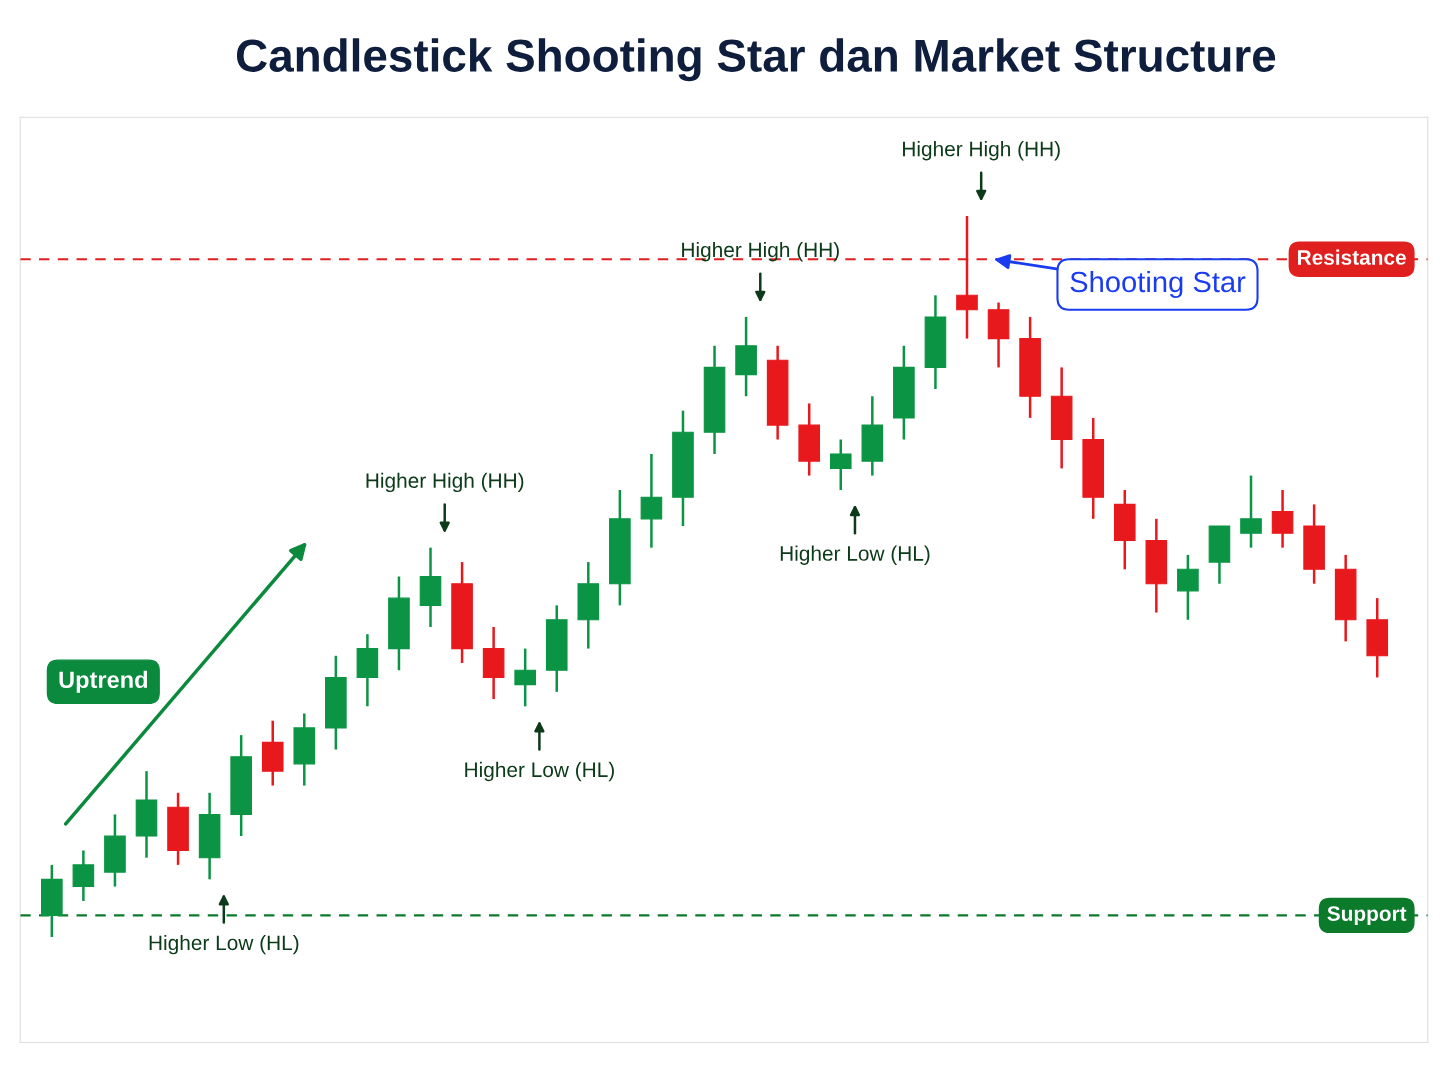  What do you see at coordinates (1158, 284) in the screenshot?
I see `annotation: Shooting Star` at bounding box center [1158, 284].